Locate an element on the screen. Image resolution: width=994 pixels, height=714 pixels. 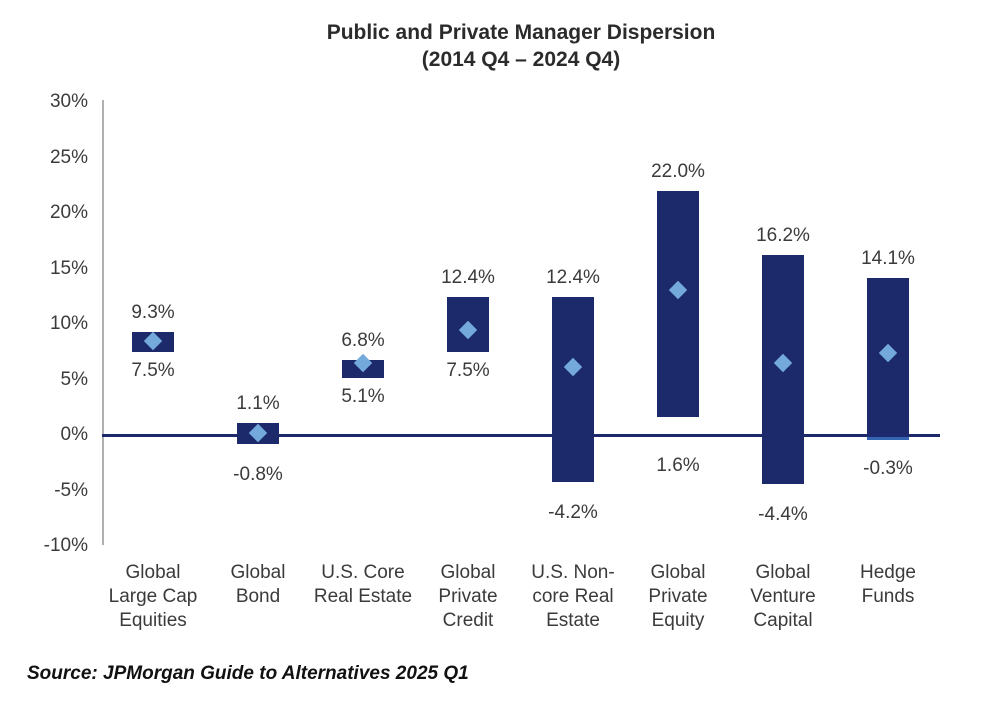
y-tick-label: 0% is located at coordinates (74, 434).